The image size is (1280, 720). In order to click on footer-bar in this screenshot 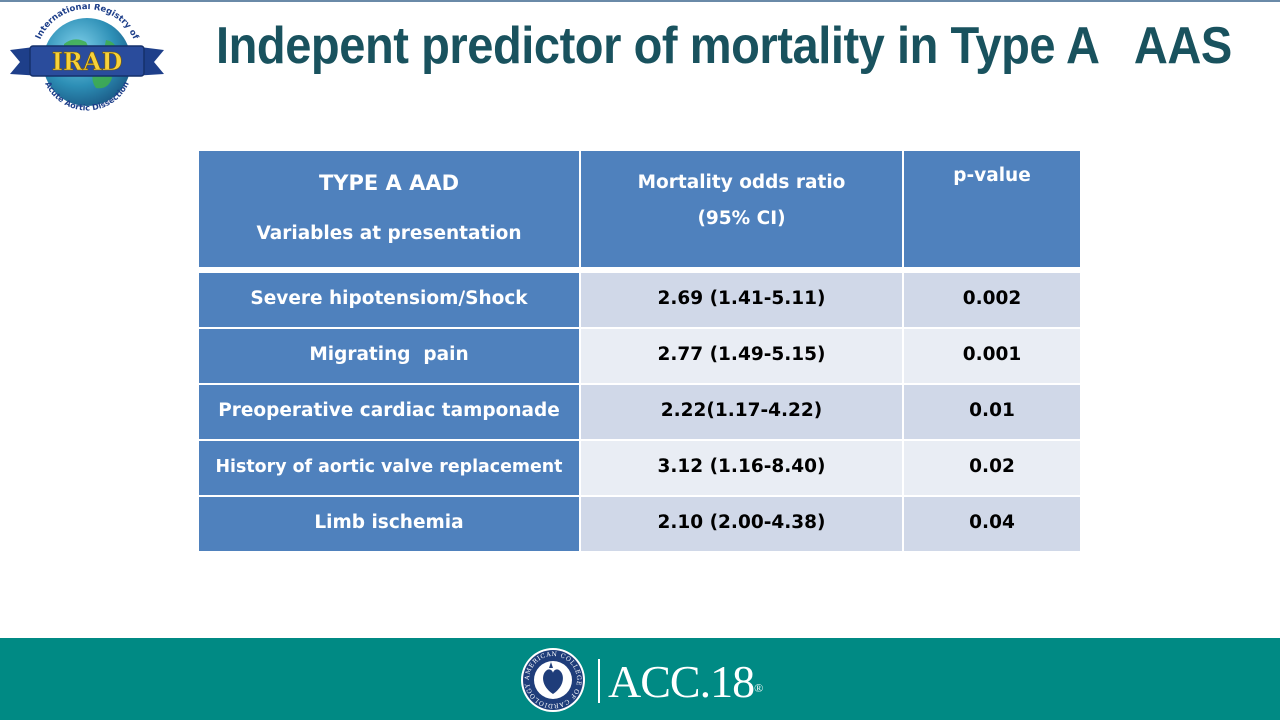, I will do `click(640, 679)`.